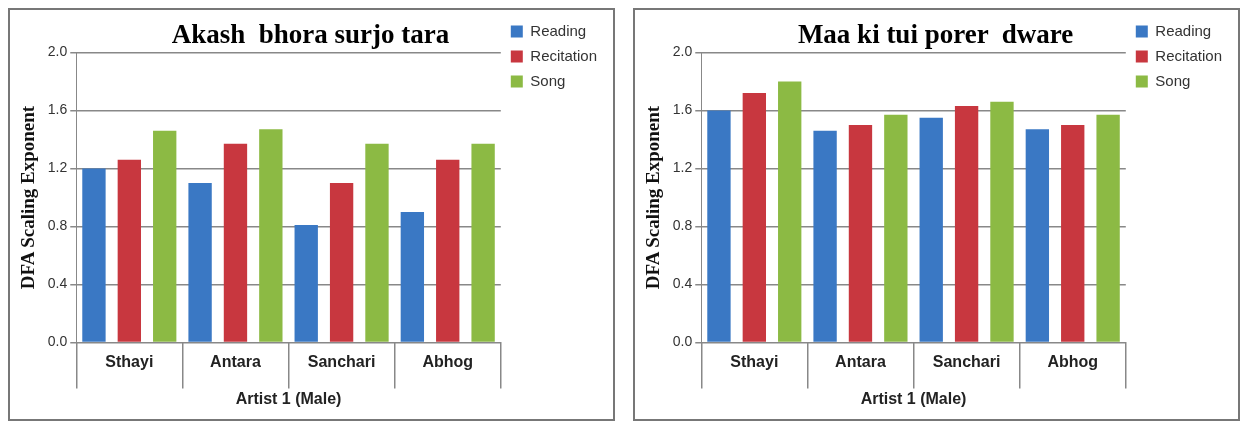 This screenshot has height=427, width=1251. Describe the element at coordinates (310, 34) in the screenshot. I see `chart-title: Akash bhora surjo tara` at that location.